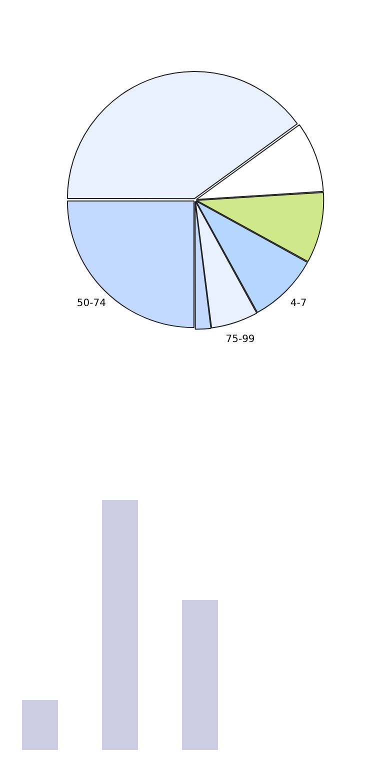 The image size is (390, 780). I want to click on slice-label: 75-99, so click(240, 339).